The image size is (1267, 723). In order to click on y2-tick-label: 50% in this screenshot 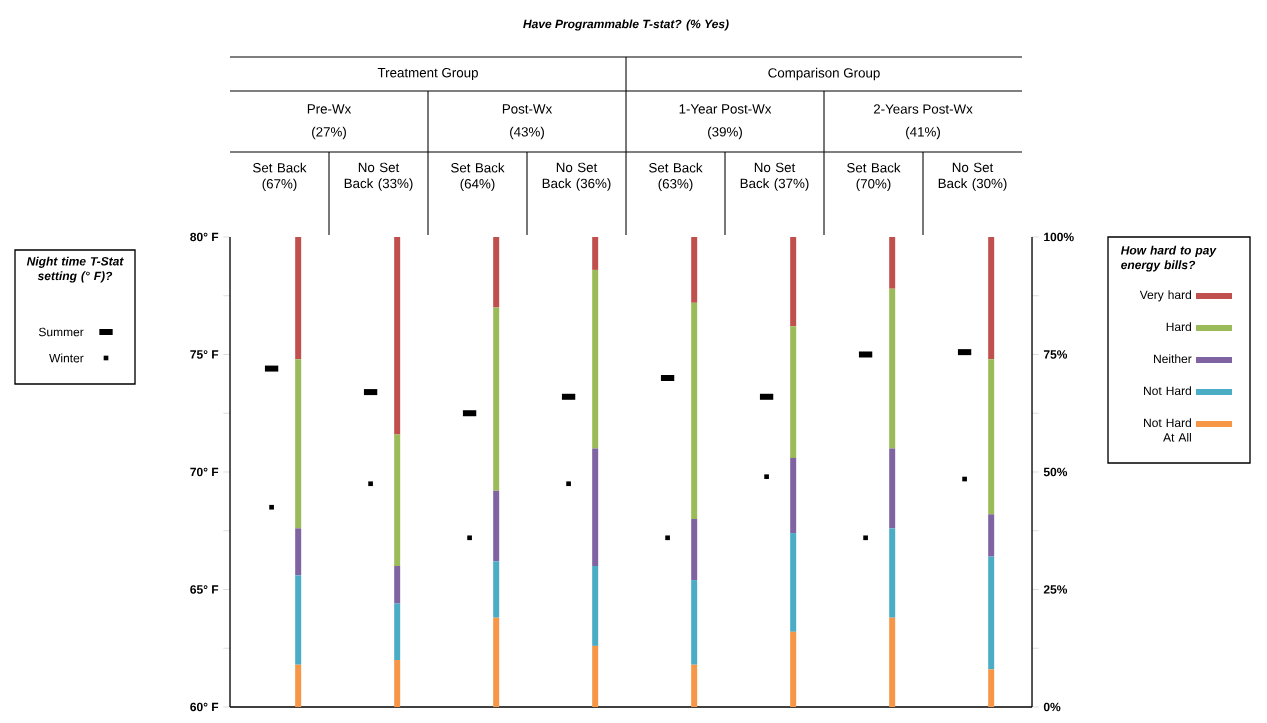, I will do `click(1055, 472)`.